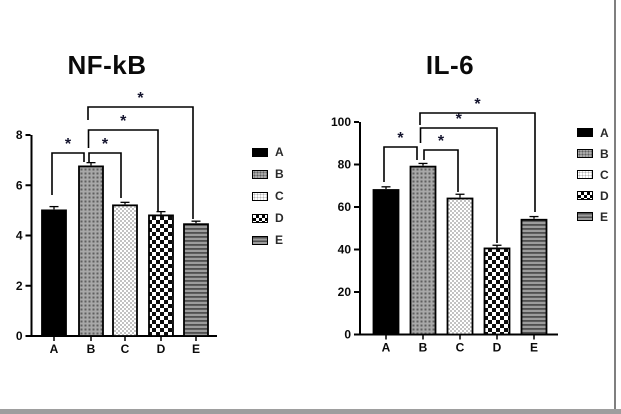 This screenshot has height=414, width=621. What do you see at coordinates (19, 286) in the screenshot?
I see `y-tick-label: 2` at bounding box center [19, 286].